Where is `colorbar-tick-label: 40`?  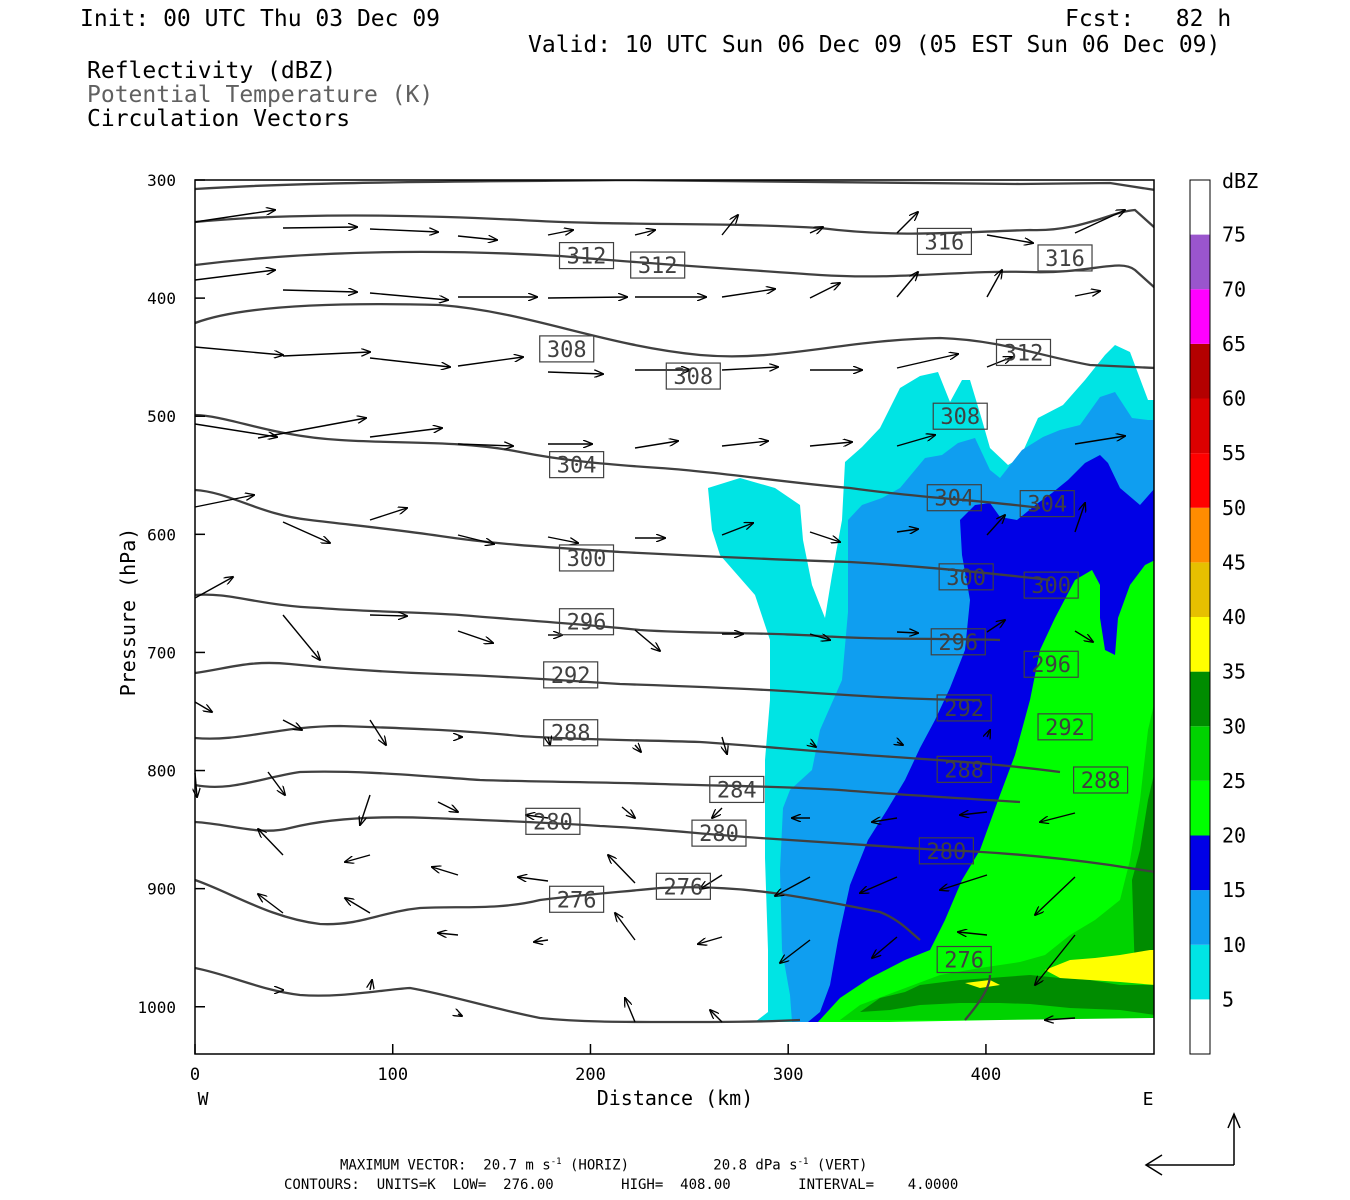
colorbar-tick-label: 40 is located at coordinates (1234, 617).